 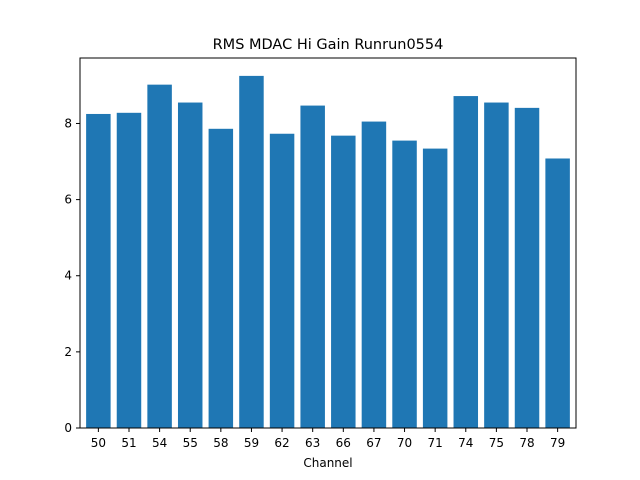 I want to click on x-tick-label: 66, so click(x=343, y=443).